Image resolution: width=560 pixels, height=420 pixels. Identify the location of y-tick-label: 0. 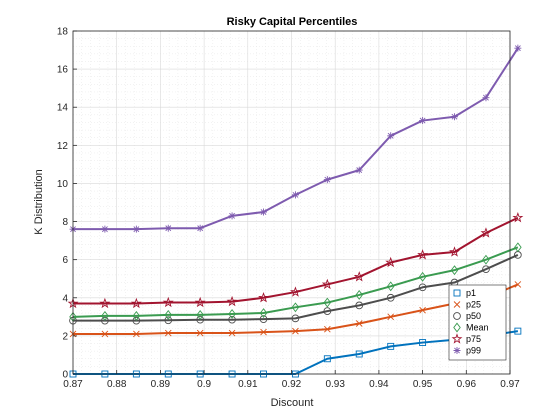
(65, 375).